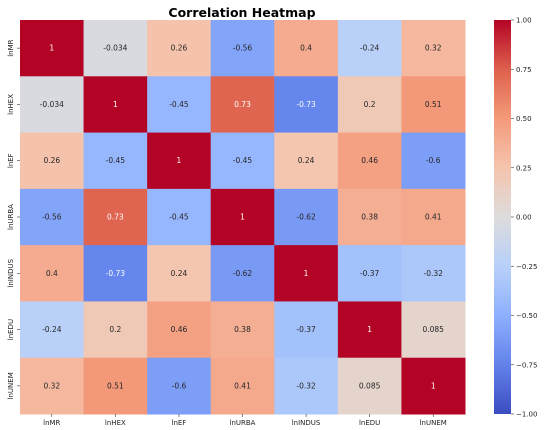 The image size is (550, 430). Describe the element at coordinates (11, 385) in the screenshot. I see `y-tick-label: lnUNEM` at that location.